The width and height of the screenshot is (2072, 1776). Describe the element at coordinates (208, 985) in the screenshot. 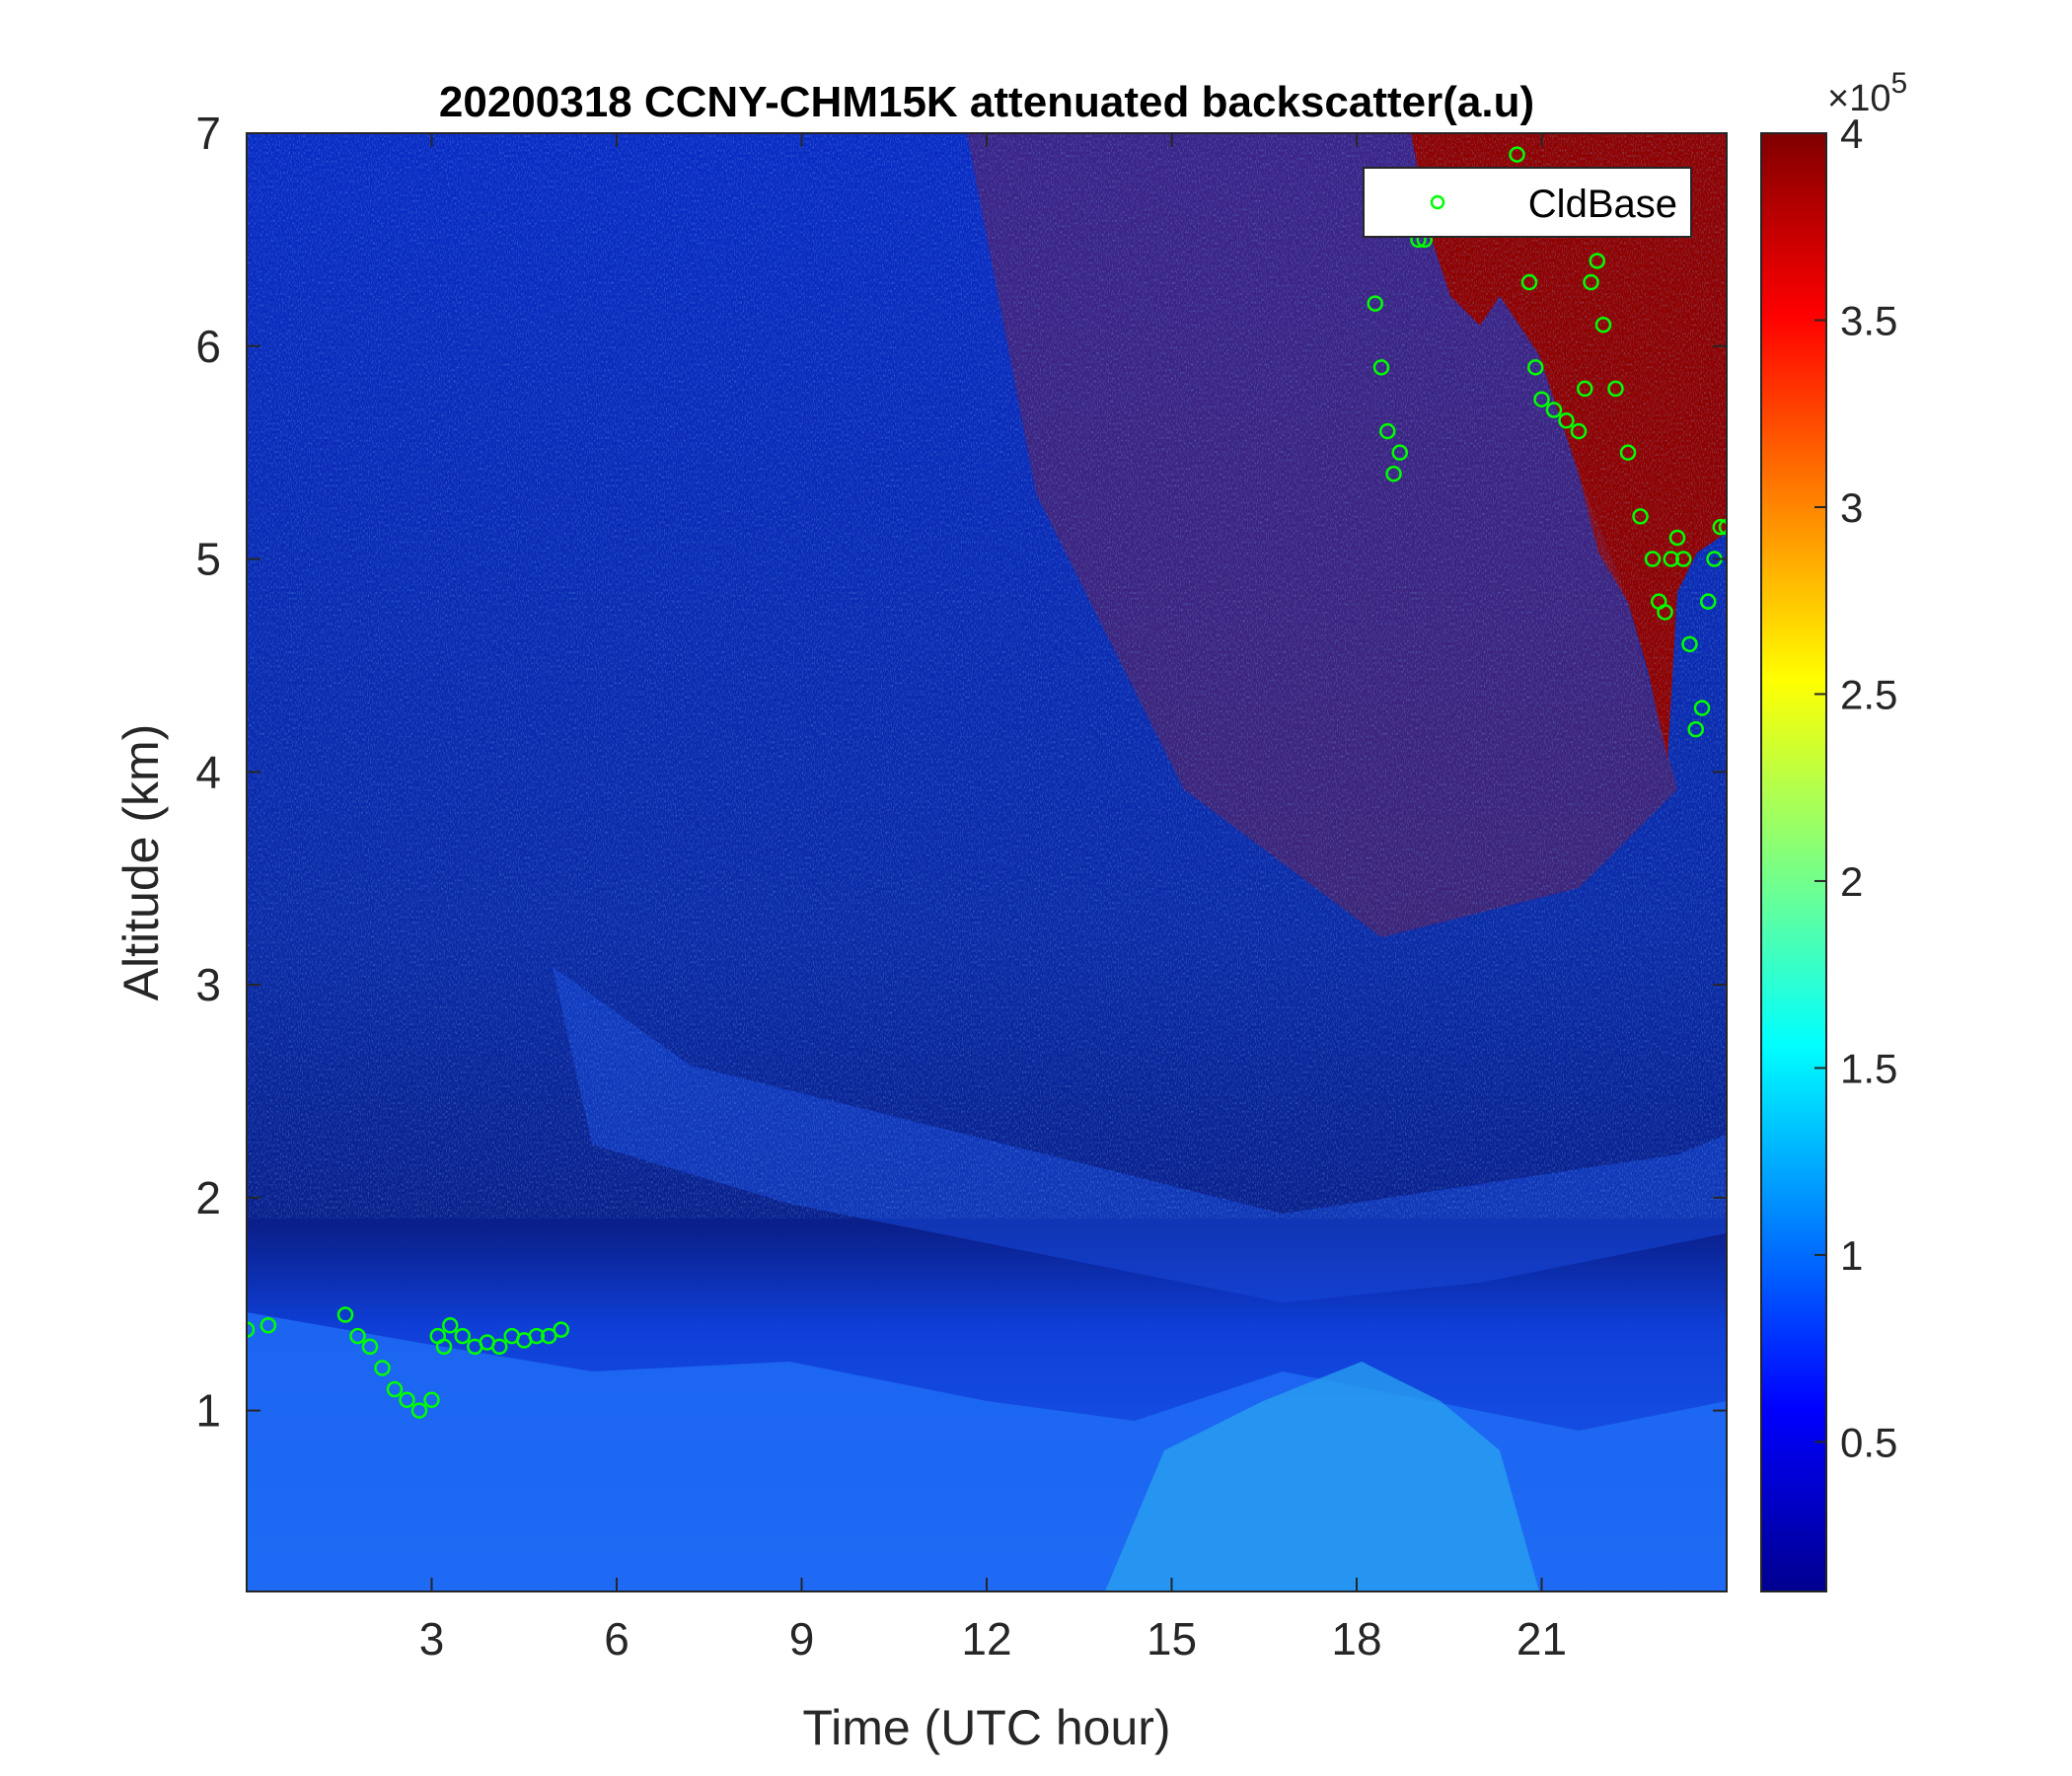

I see `y-tick-label: 3` at that location.